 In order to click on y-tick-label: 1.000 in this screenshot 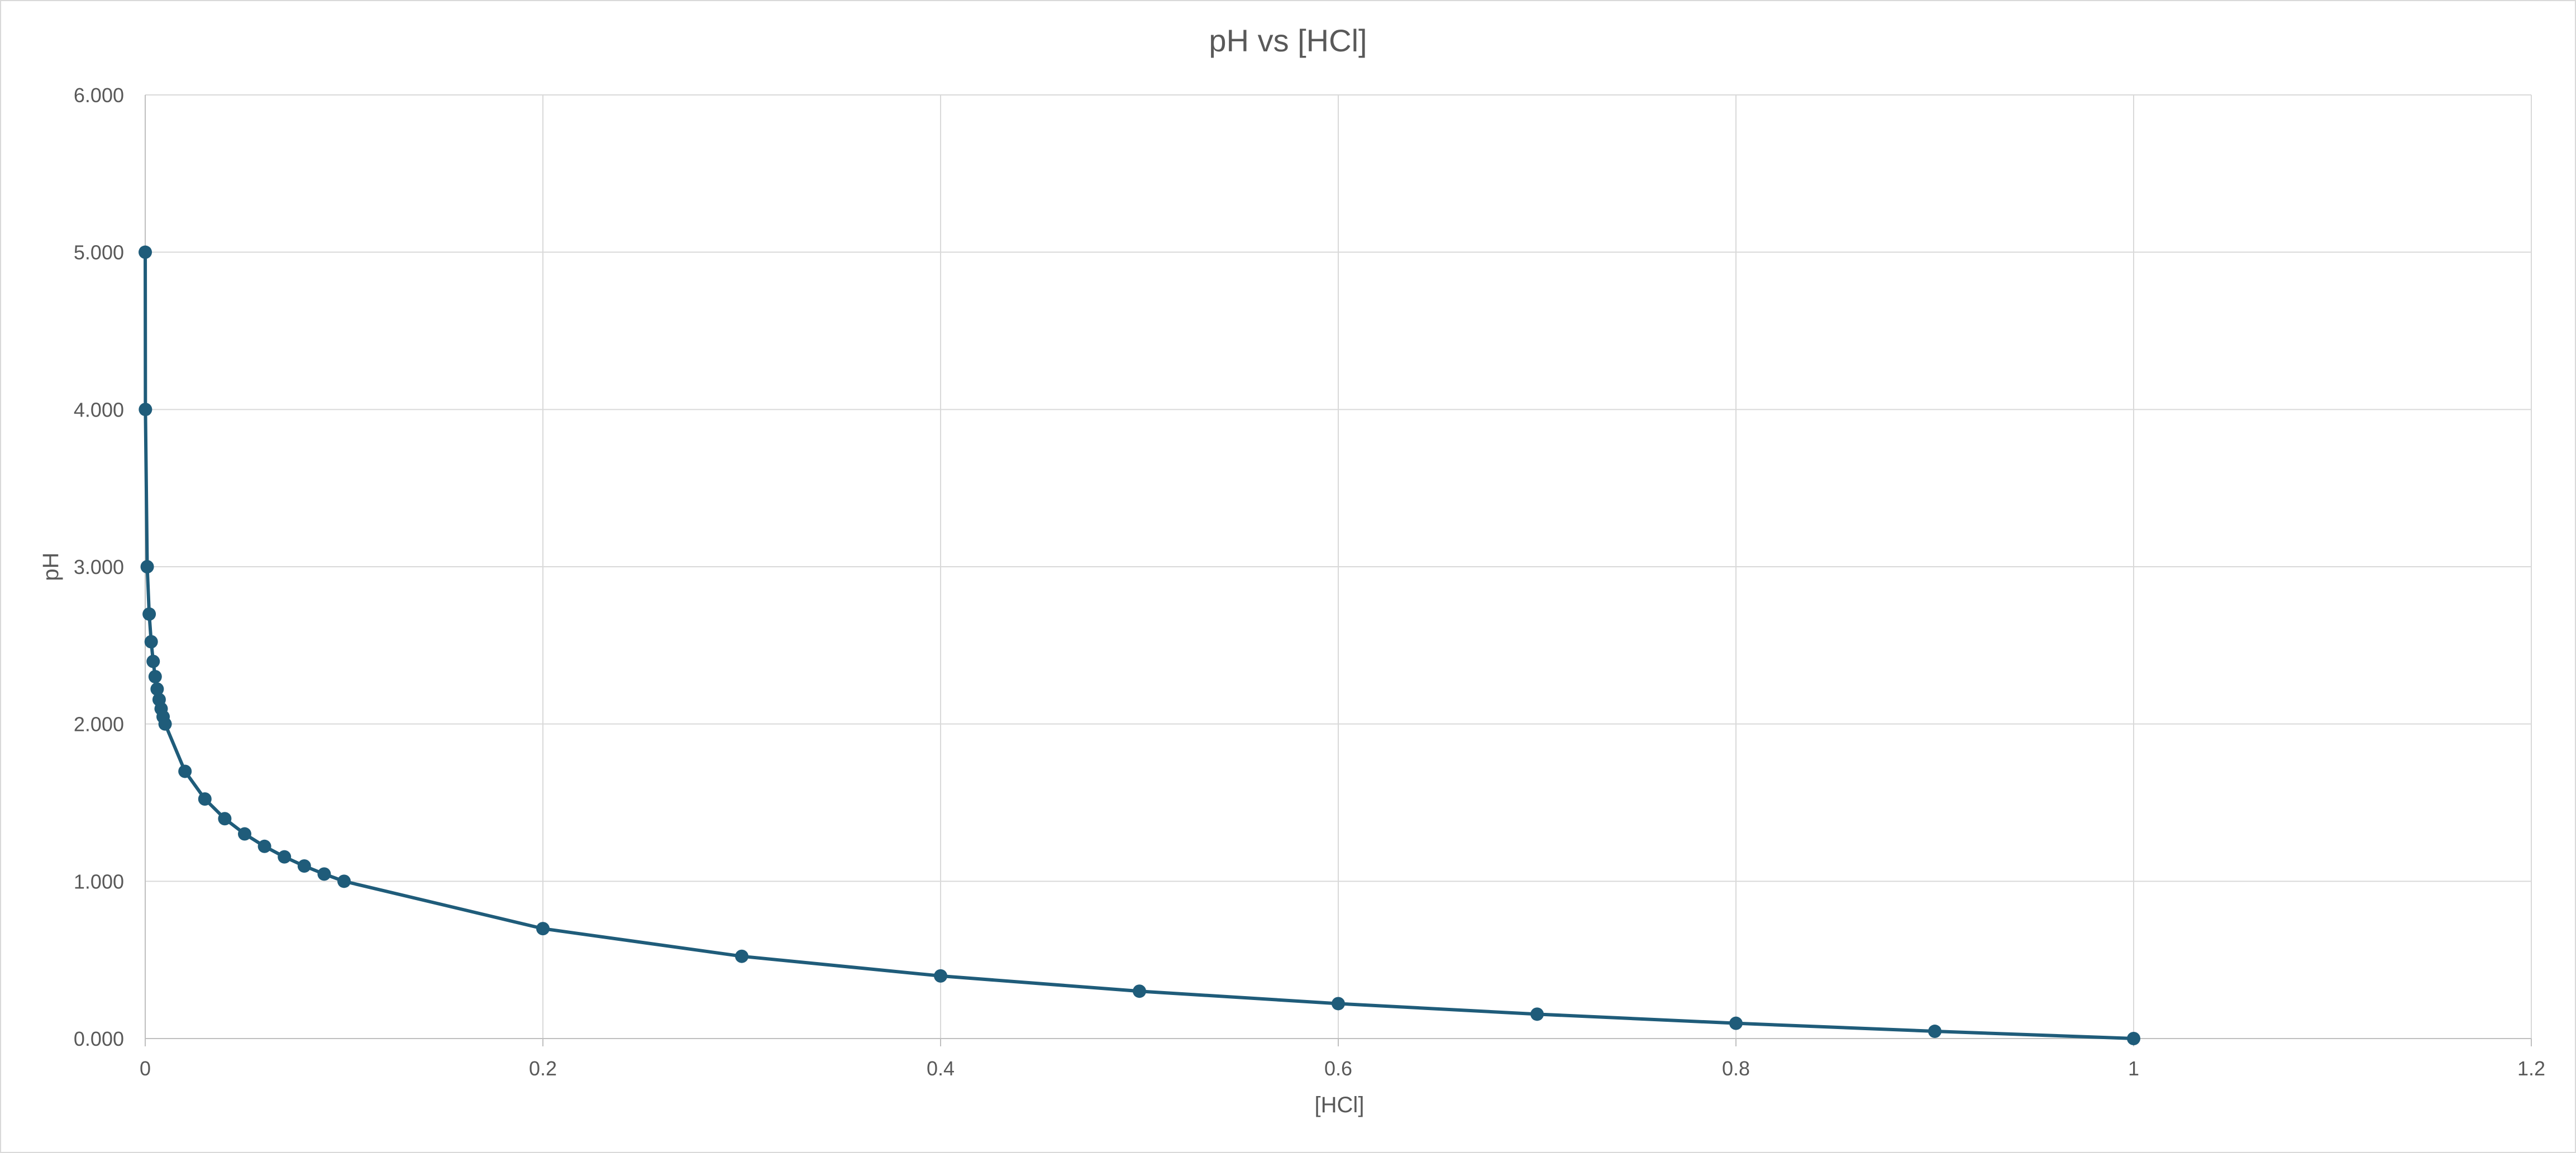, I will do `click(99, 881)`.